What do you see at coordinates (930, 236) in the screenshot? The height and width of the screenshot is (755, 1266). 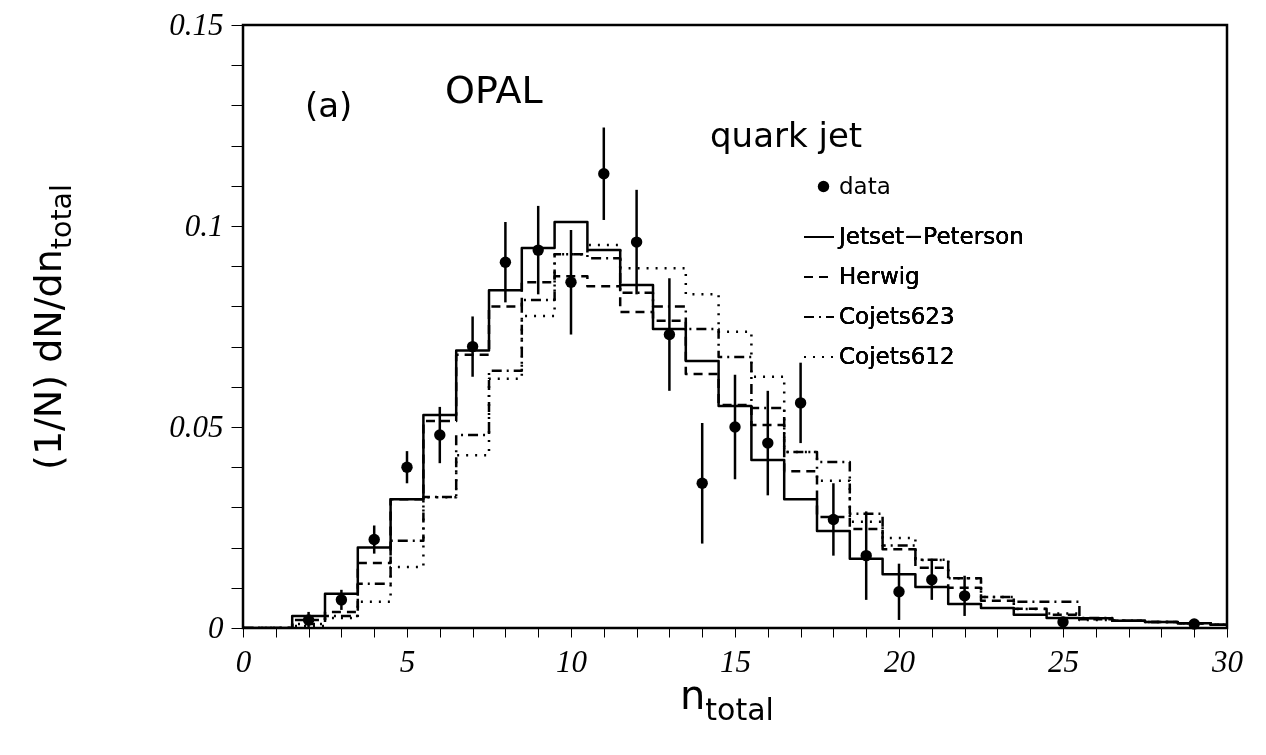 I see `legend-label: Jetset−Peterson` at bounding box center [930, 236].